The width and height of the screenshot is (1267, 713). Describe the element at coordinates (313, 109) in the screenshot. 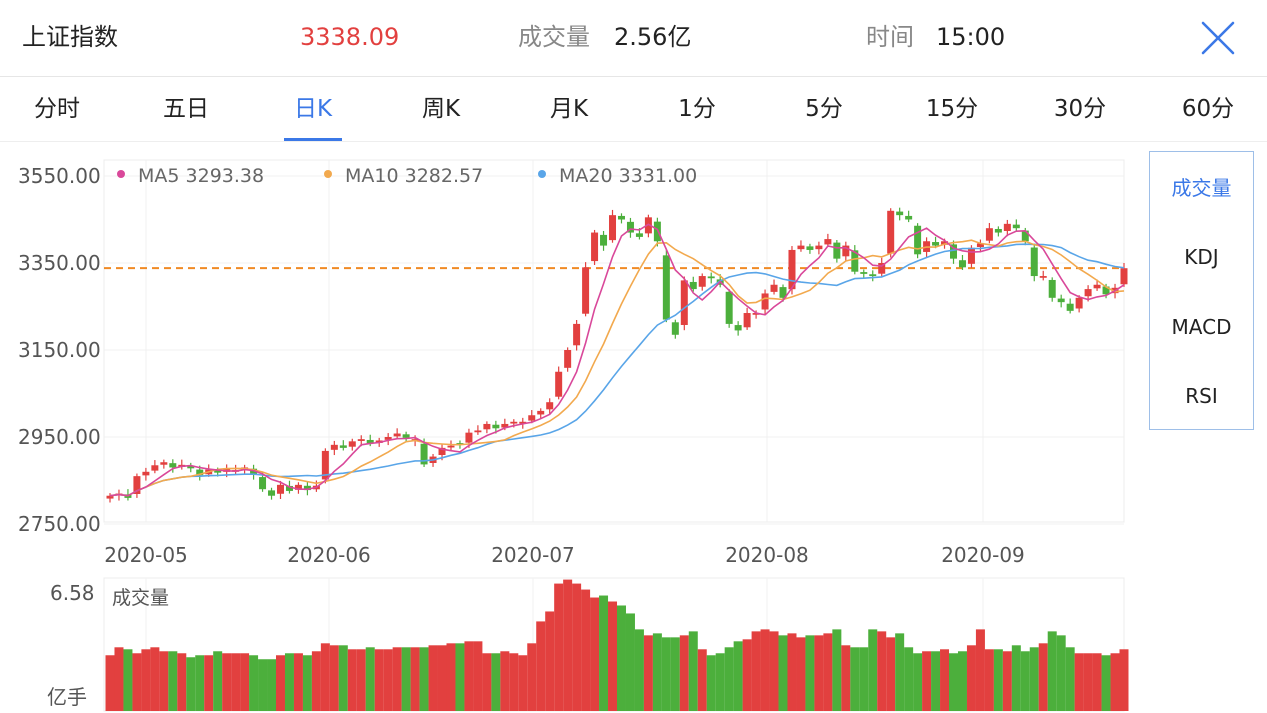

I see `tab-daily-k: 日K` at that location.